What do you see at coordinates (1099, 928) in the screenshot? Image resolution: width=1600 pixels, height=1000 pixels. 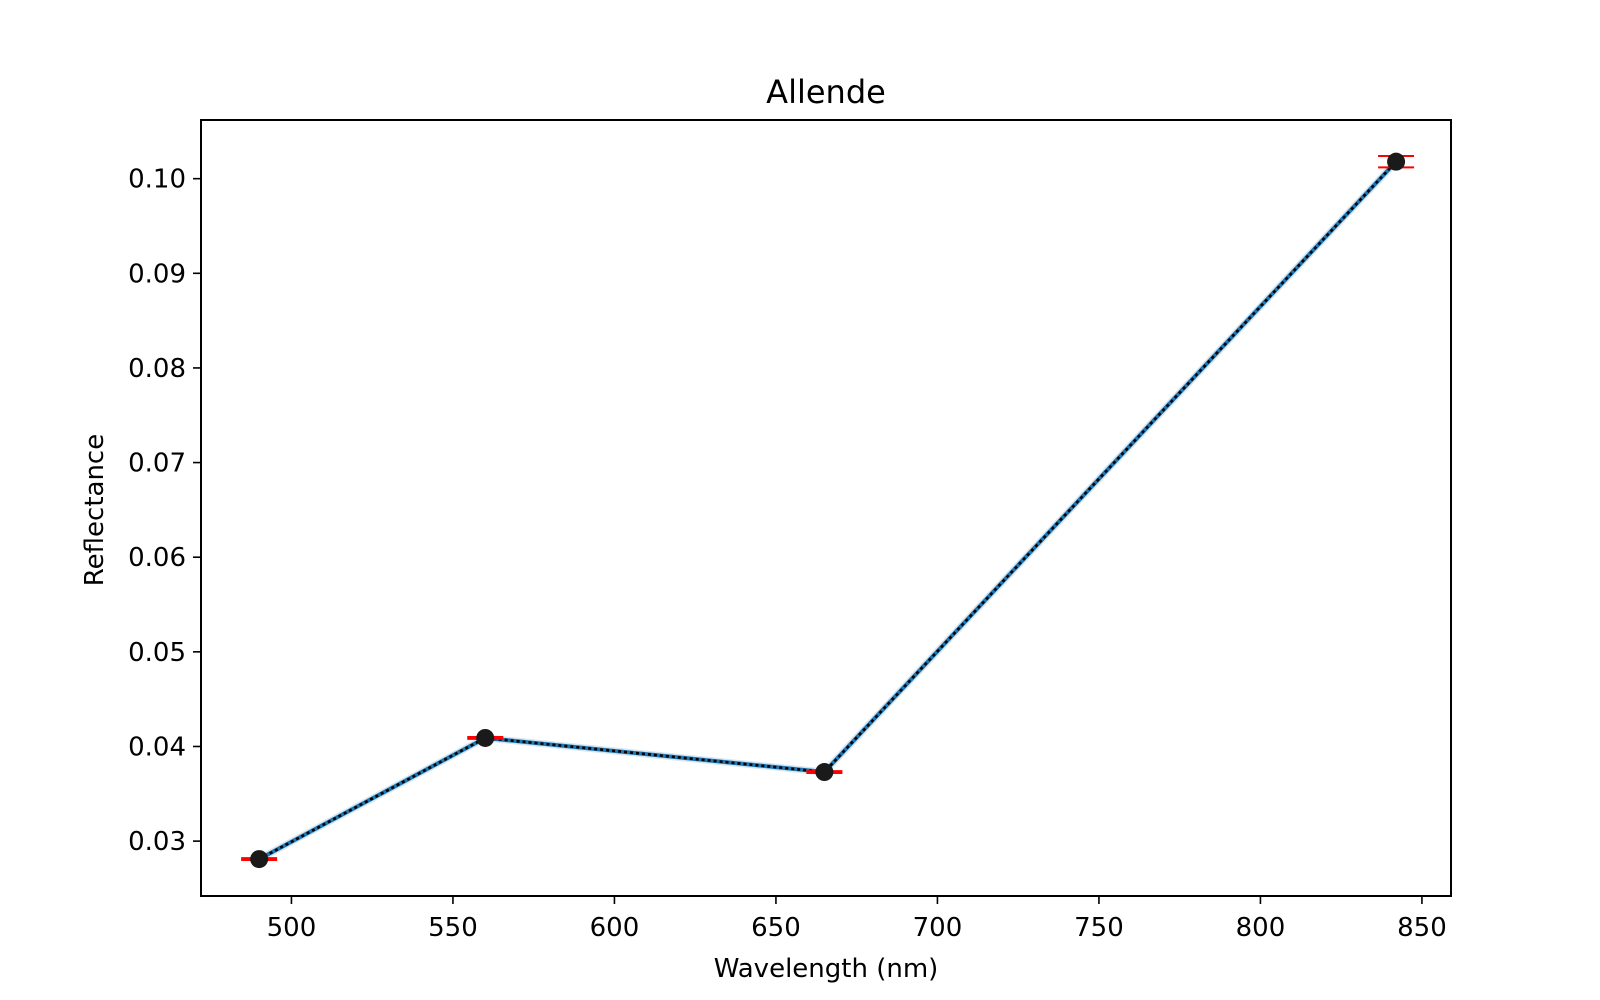 I see `x-tick-label: 750` at bounding box center [1099, 928].